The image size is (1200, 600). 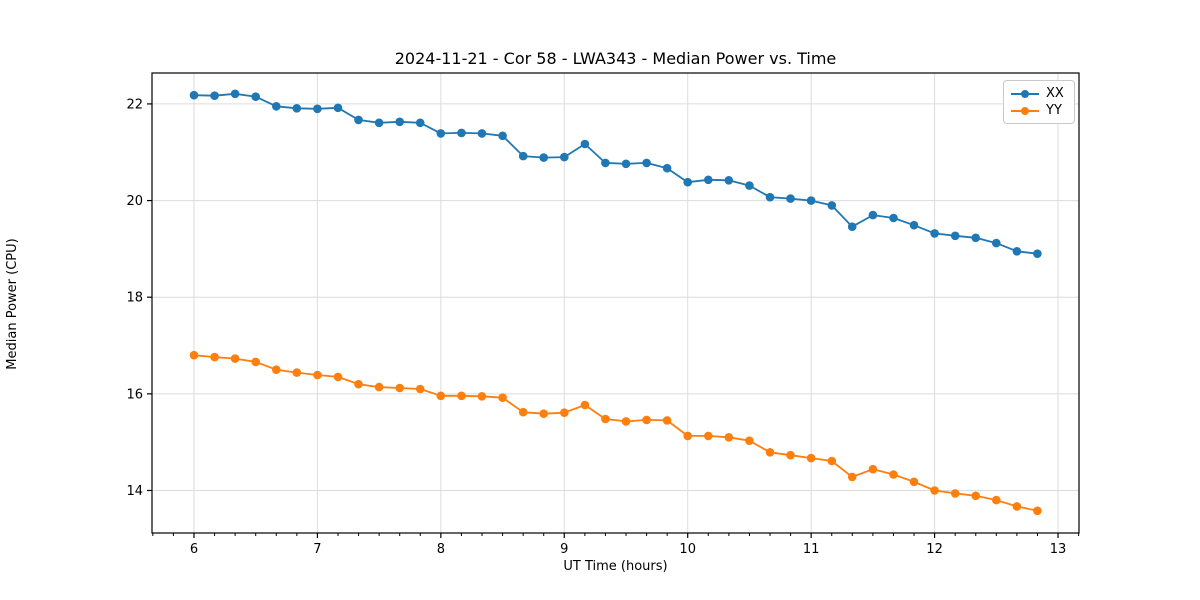 I want to click on x-tick-label: 6, so click(x=194, y=549).